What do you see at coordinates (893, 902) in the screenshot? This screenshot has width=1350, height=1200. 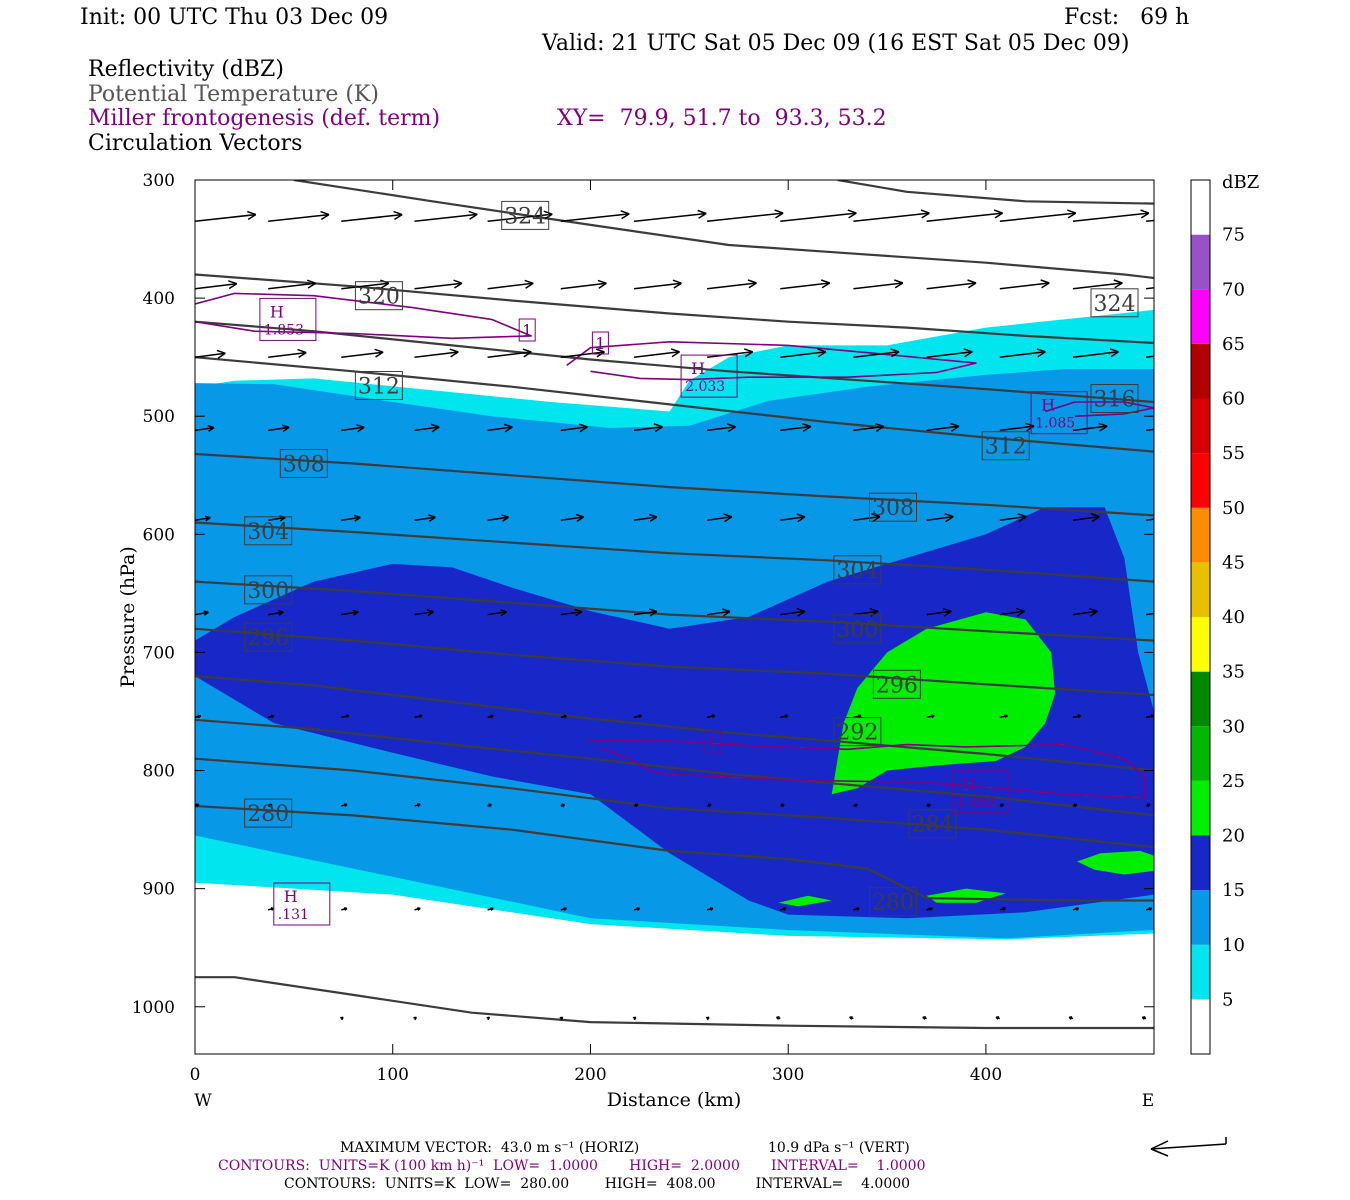 I see `theta-label: 280` at bounding box center [893, 902].